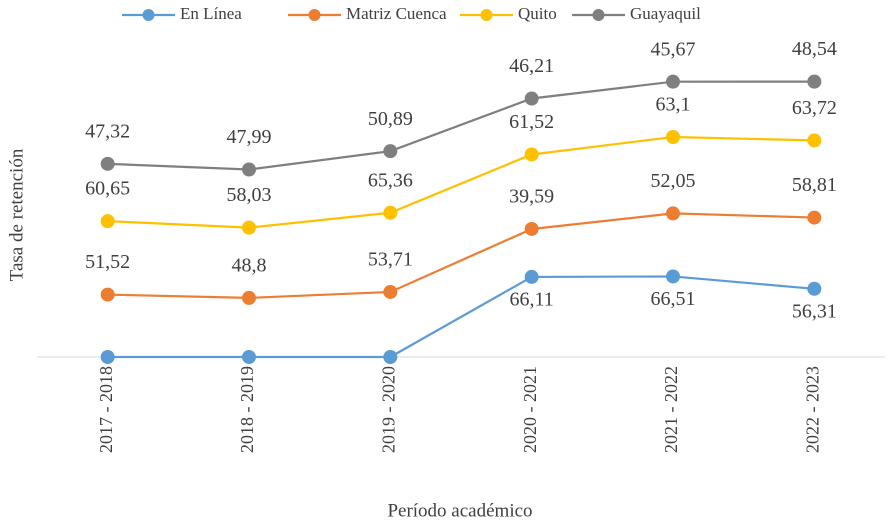 The height and width of the screenshot is (526, 895). I want to click on data-label: 58,81, so click(814, 185).